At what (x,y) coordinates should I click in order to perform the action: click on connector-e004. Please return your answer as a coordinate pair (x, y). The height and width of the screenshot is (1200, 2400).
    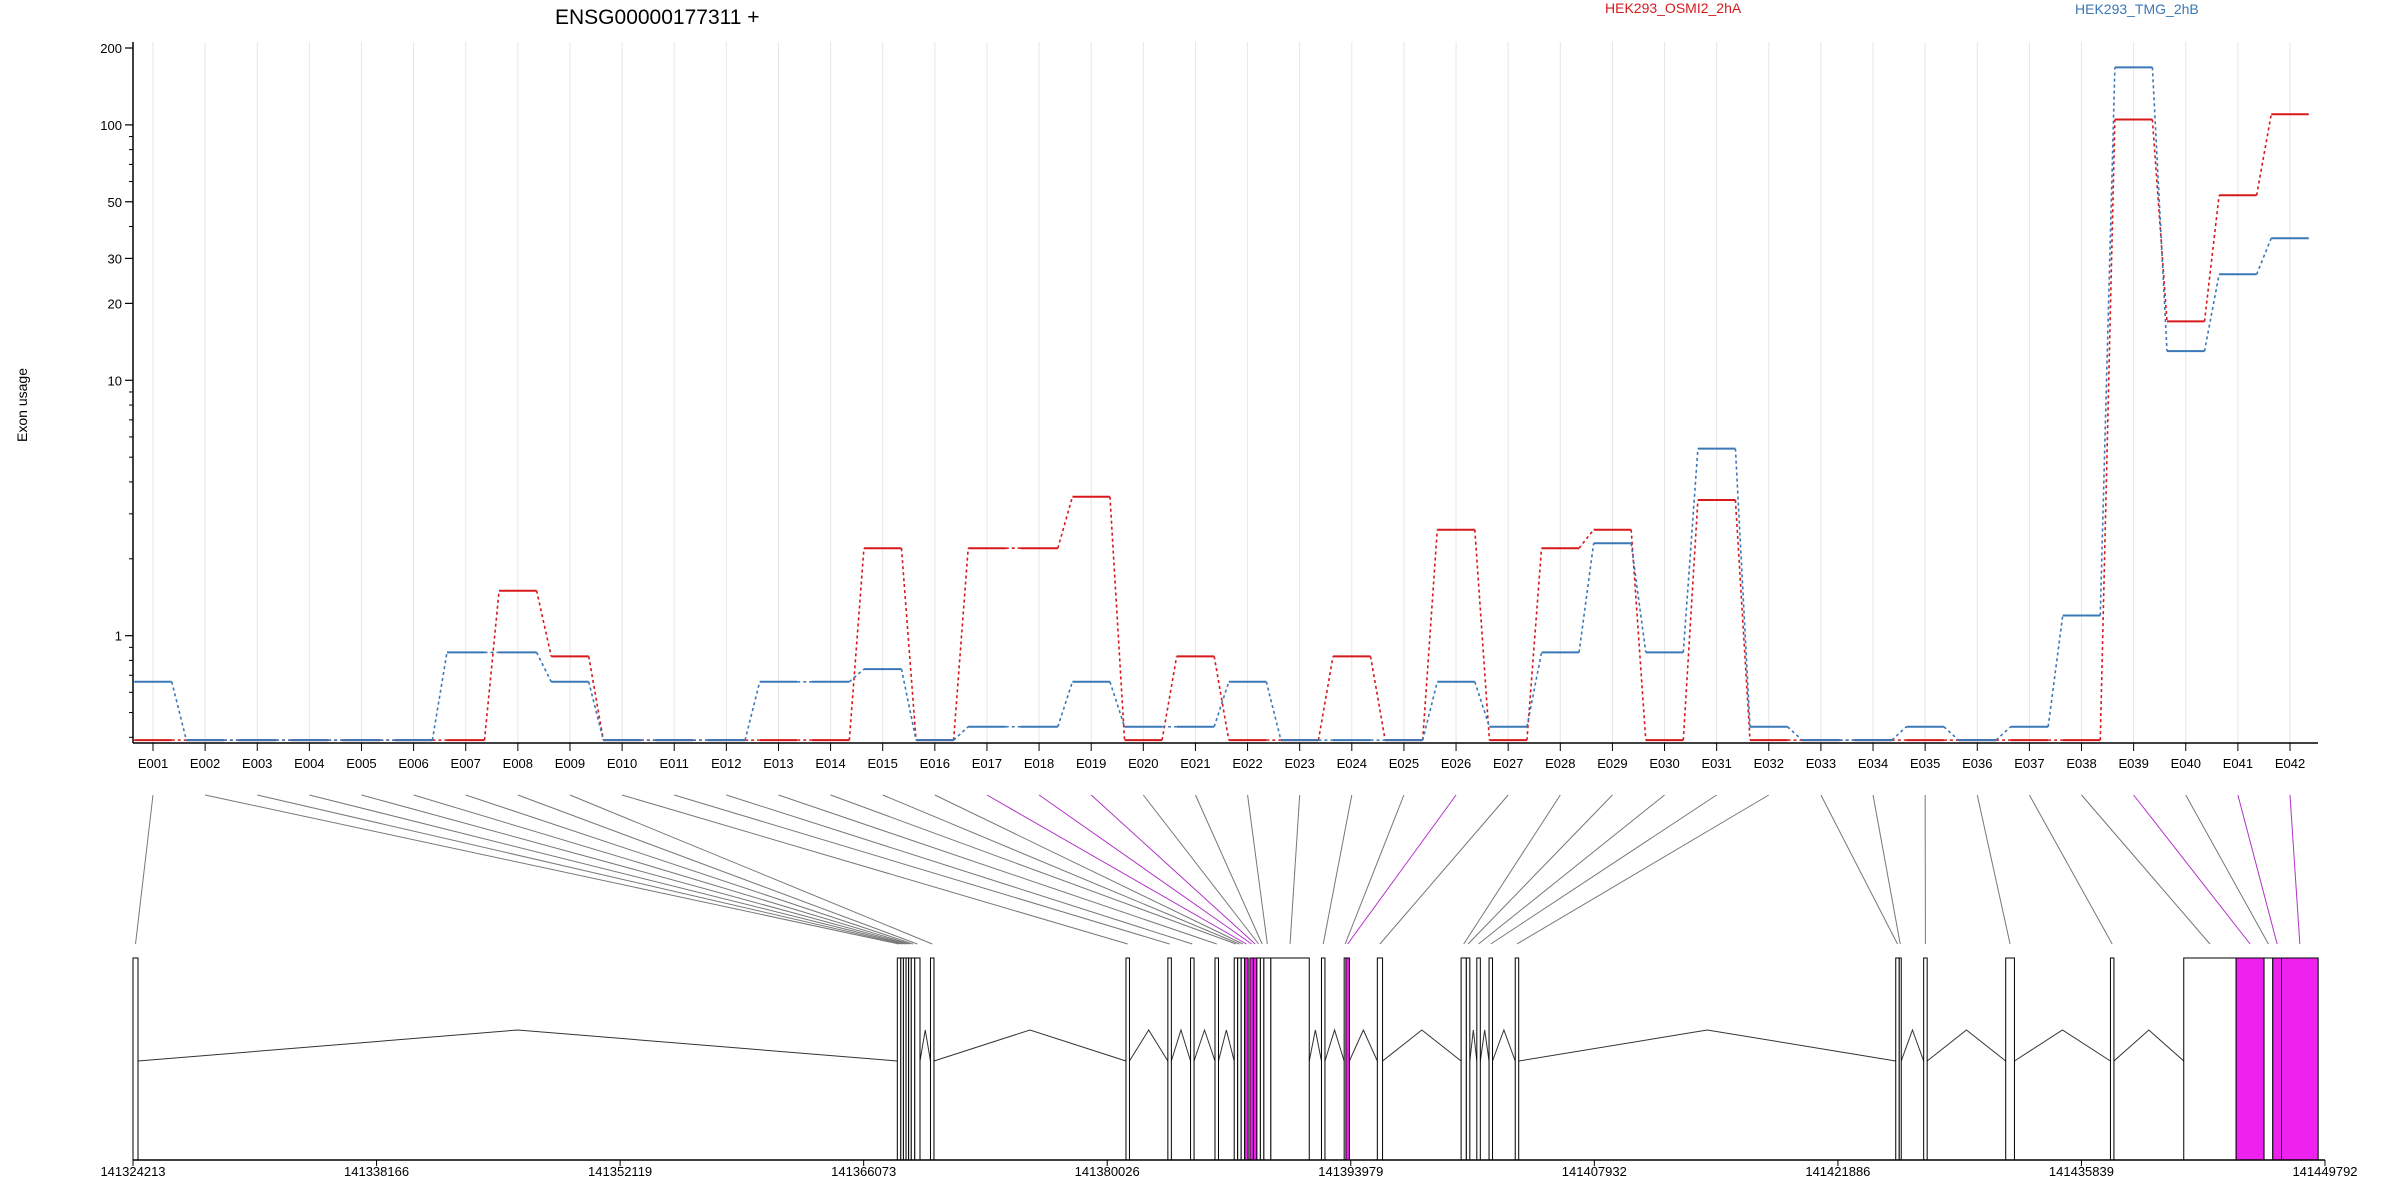
    Looking at the image, I should click on (607, 869).